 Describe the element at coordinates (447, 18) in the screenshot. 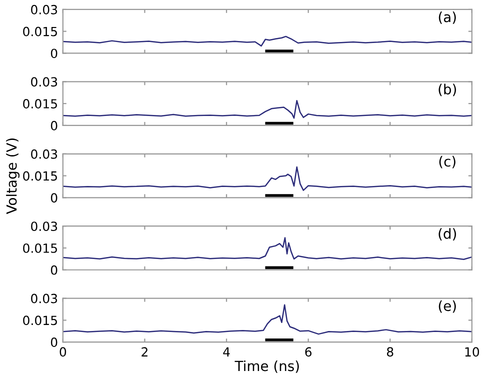

I see `annotation: (a)` at that location.